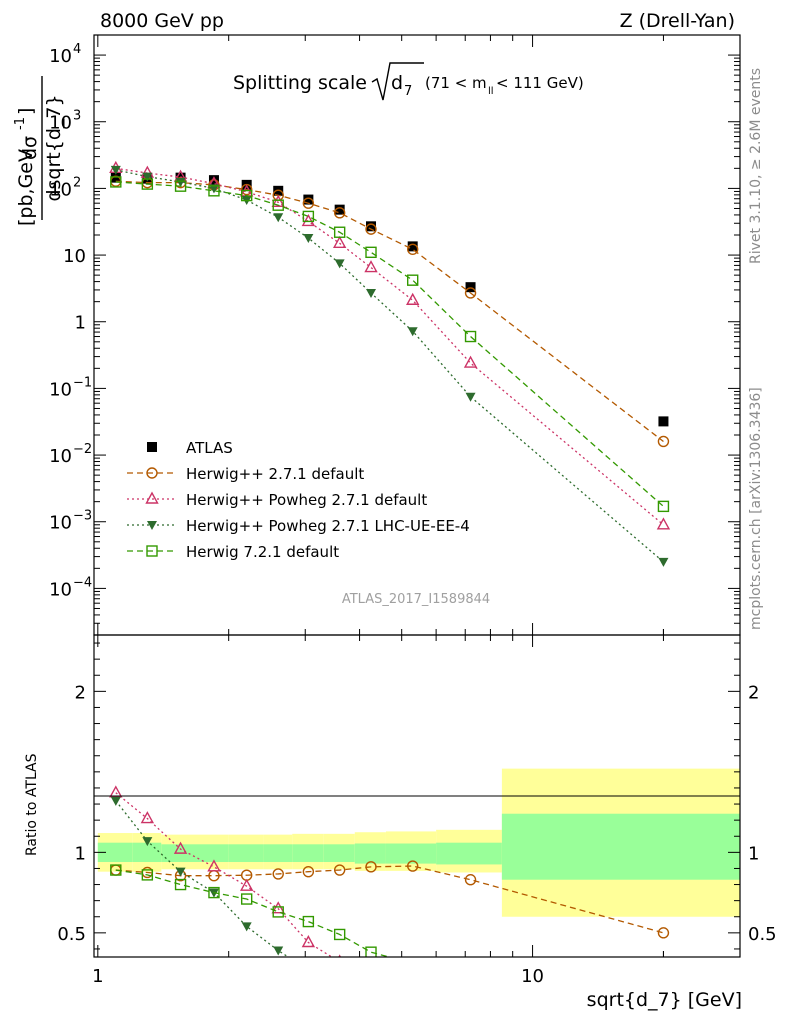 Image resolution: width=786 pixels, height=1024 pixels. What do you see at coordinates (77, 49) in the screenshot?
I see `y-tick-label-exp-0: 4` at bounding box center [77, 49].